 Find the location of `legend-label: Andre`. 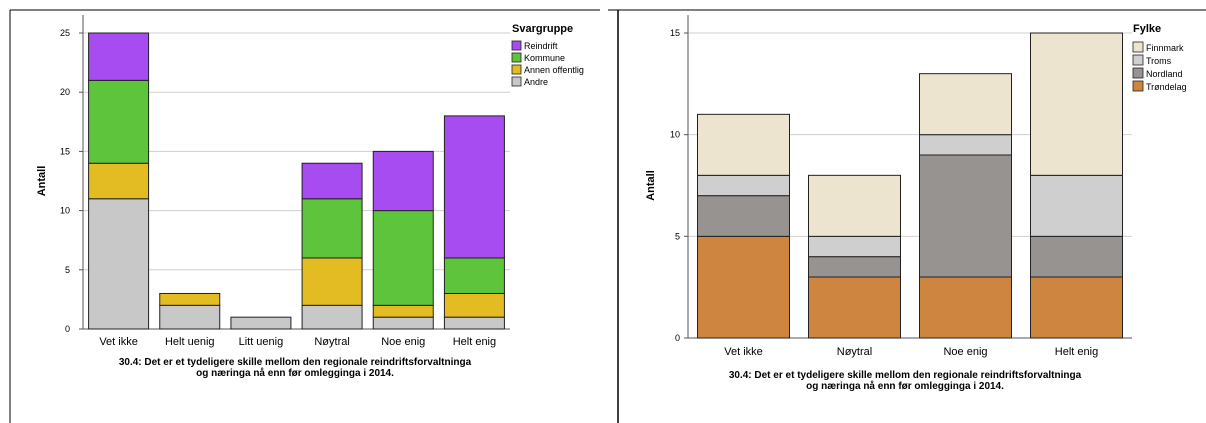

legend-label: Andre is located at coordinates (536, 82).